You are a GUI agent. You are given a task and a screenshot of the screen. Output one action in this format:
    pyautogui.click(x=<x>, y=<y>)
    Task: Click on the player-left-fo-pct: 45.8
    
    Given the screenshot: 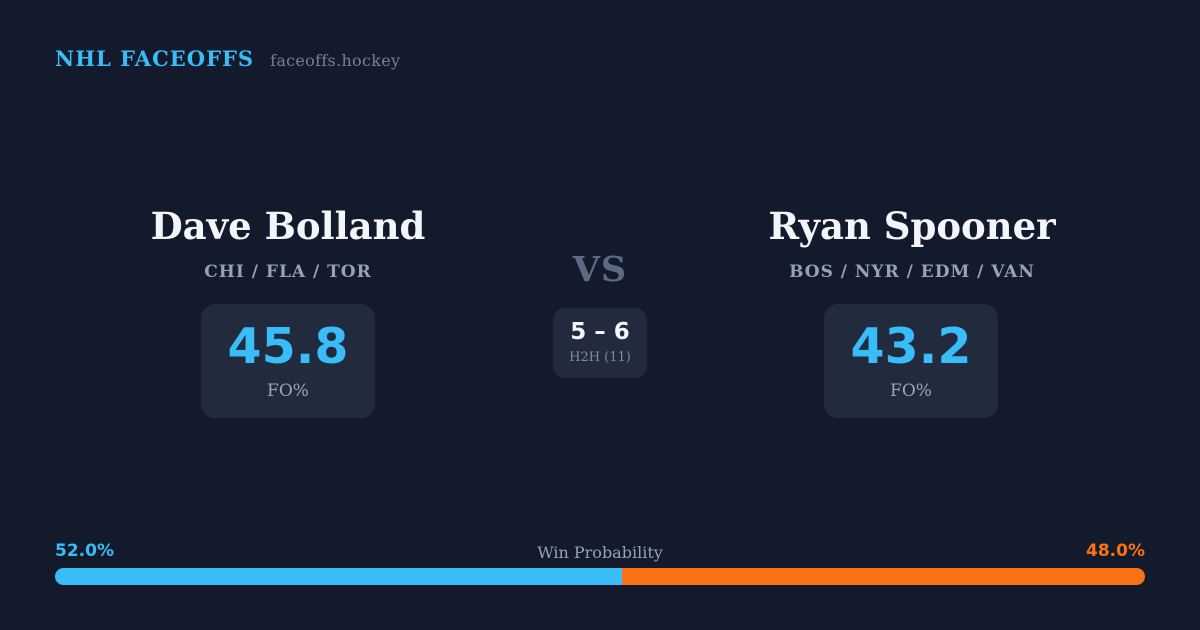 What is the action you would take?
    pyautogui.click(x=288, y=346)
    